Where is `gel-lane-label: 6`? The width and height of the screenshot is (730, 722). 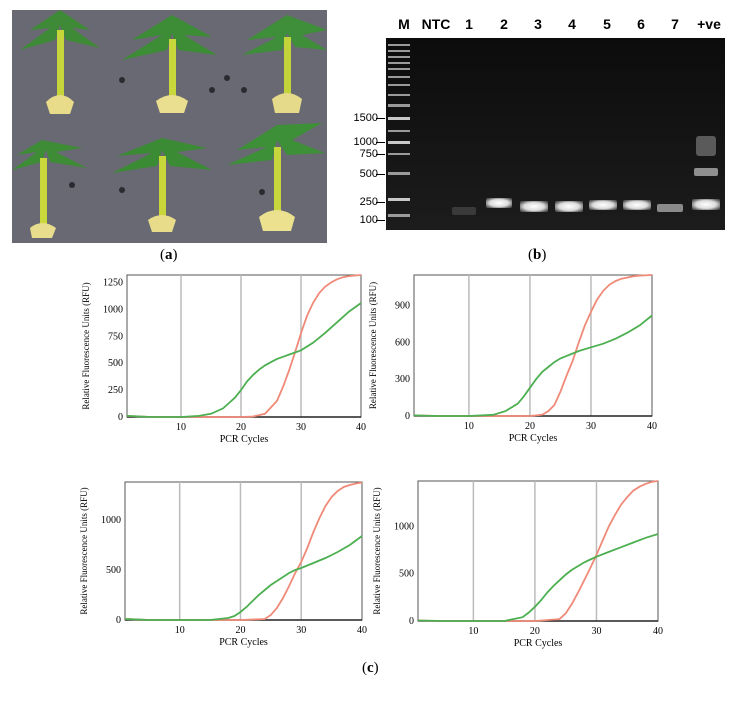 gel-lane-label: 6 is located at coordinates (641, 24).